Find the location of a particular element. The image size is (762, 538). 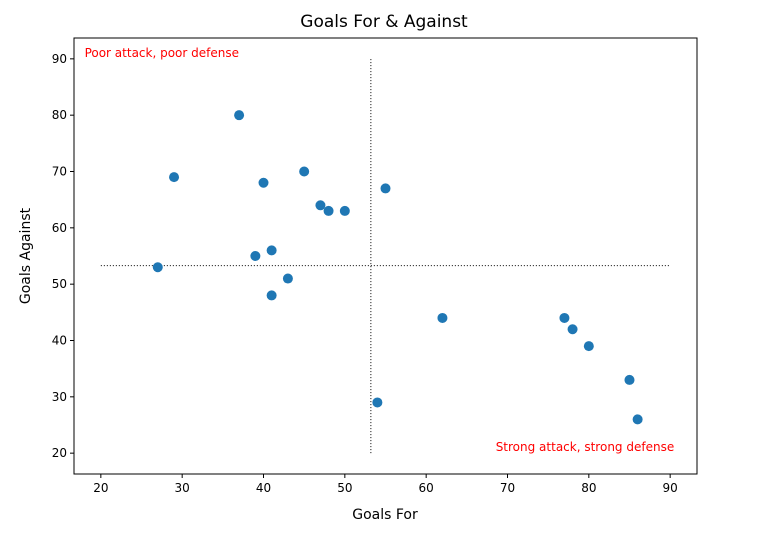

x-tick-label: 90 is located at coordinates (670, 488).